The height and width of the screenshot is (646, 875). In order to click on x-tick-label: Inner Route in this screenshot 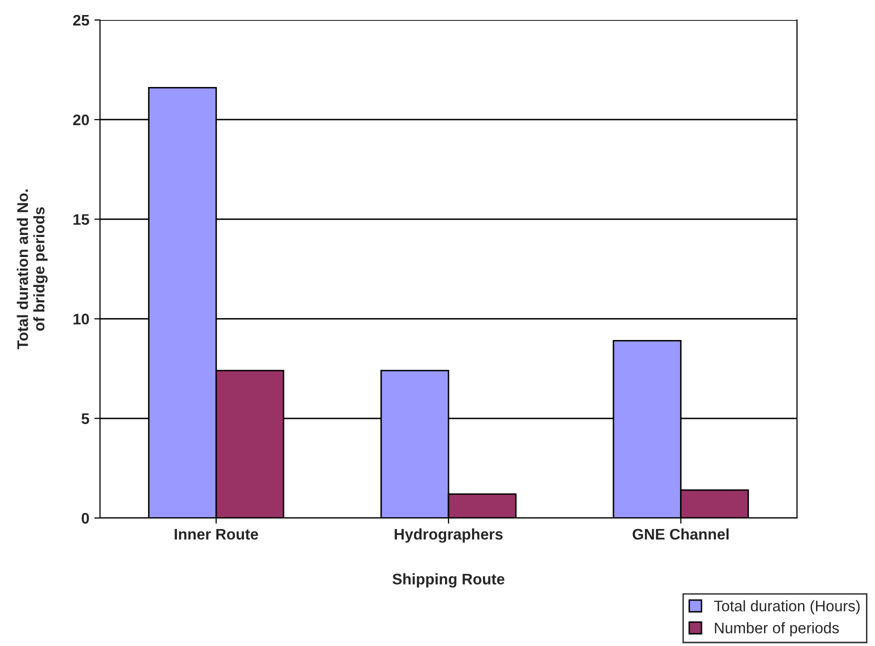, I will do `click(216, 534)`.